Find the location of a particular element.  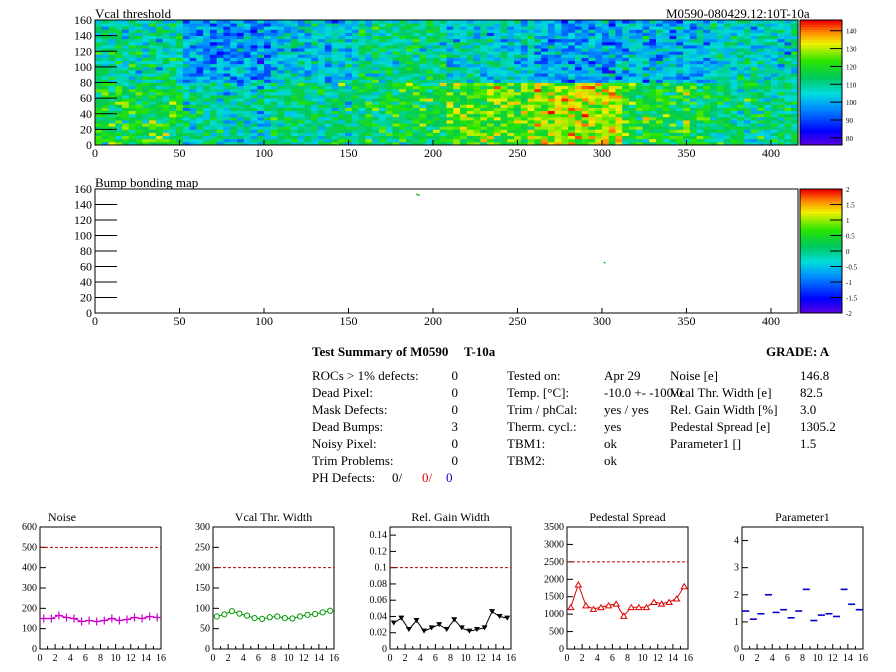

data-point is located at coordinates (654, 601).